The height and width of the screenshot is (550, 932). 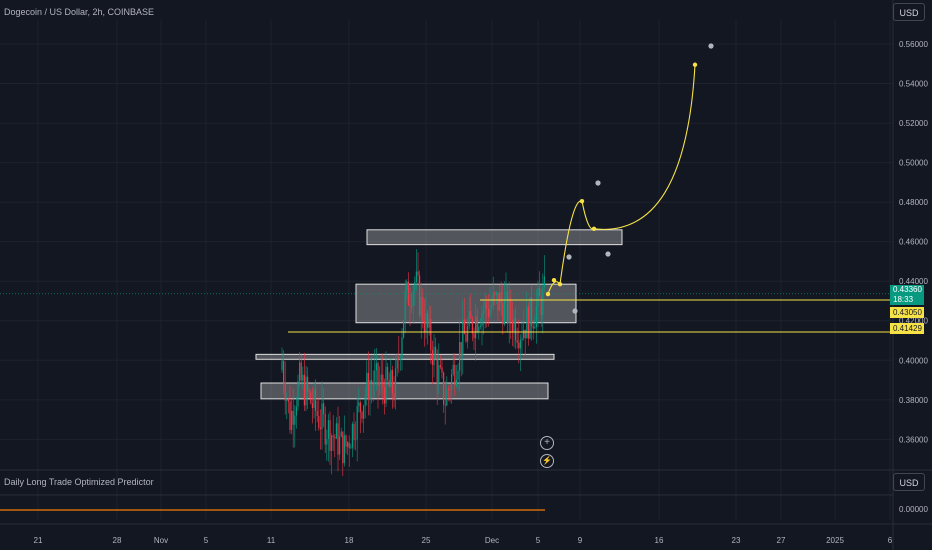 I want to click on support-resistance-zones, so click(x=439, y=314).